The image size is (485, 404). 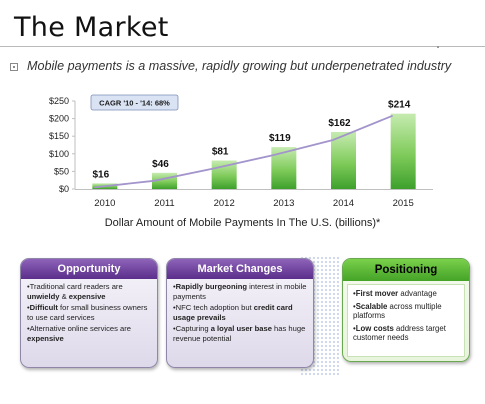 I want to click on bar-value-label: $162, so click(x=339, y=123).